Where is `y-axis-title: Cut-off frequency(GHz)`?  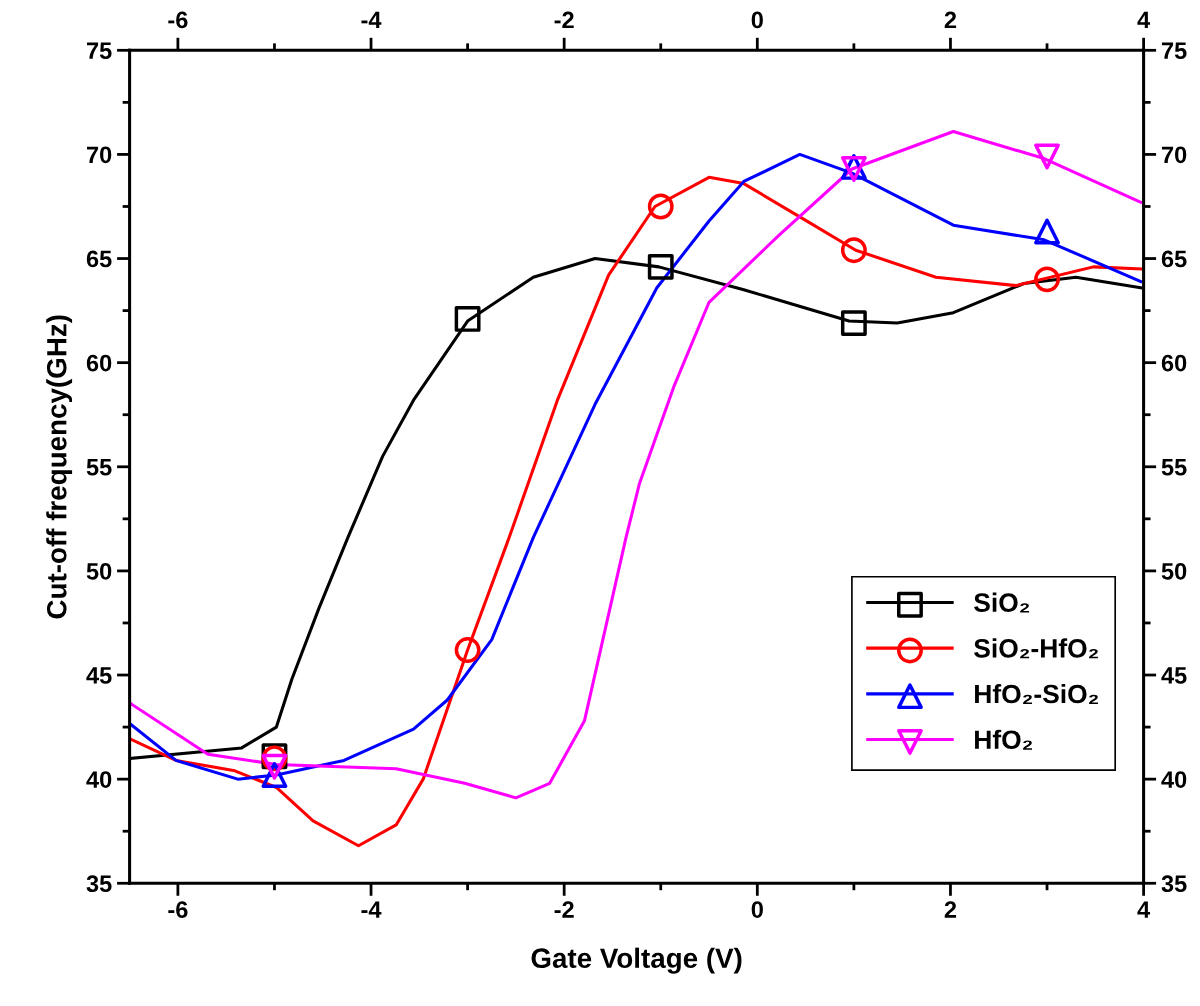 y-axis-title: Cut-off frequency(GHz) is located at coordinates (59, 467).